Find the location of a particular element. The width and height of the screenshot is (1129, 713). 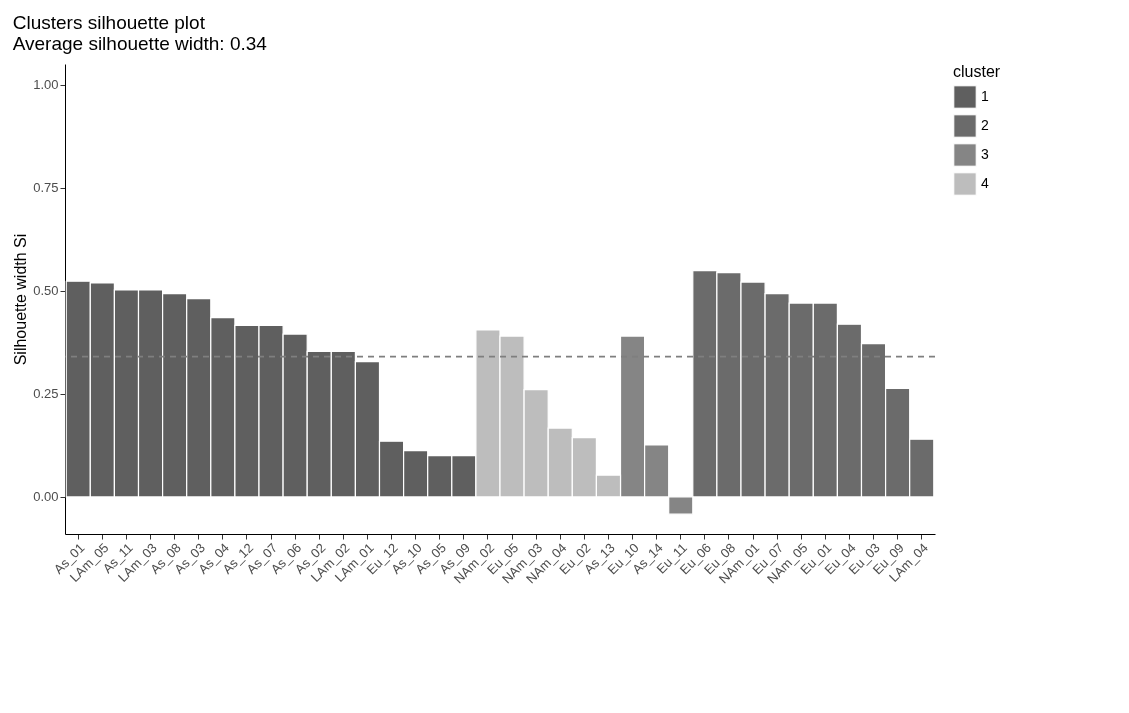

y-tick-label: 1.00 is located at coordinates (46, 85).